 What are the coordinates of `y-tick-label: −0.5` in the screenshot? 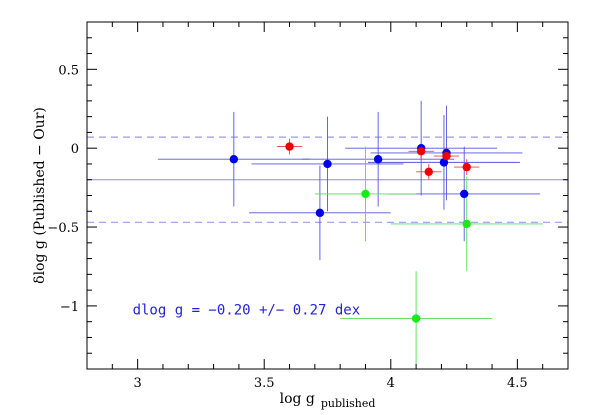 It's located at (63, 228).